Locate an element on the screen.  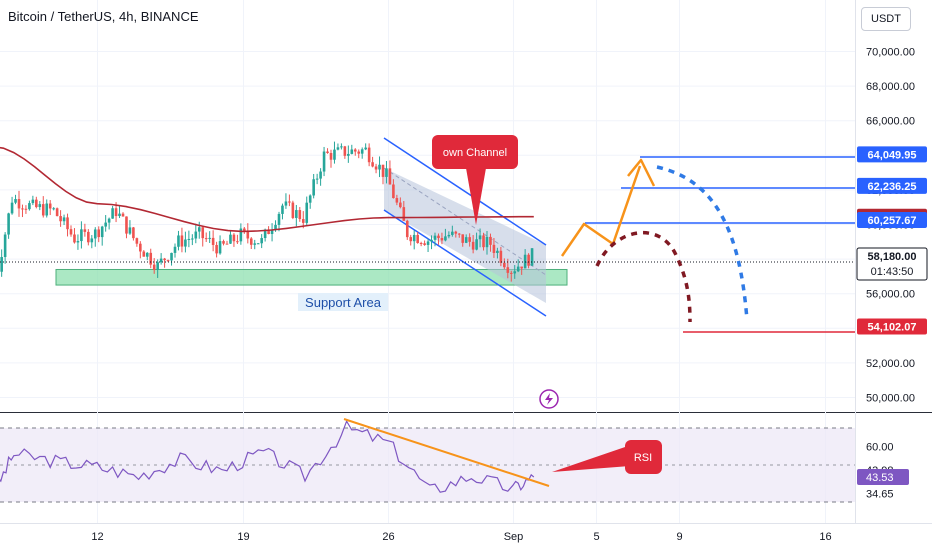
channel-callout is located at coordinates (475, 152).